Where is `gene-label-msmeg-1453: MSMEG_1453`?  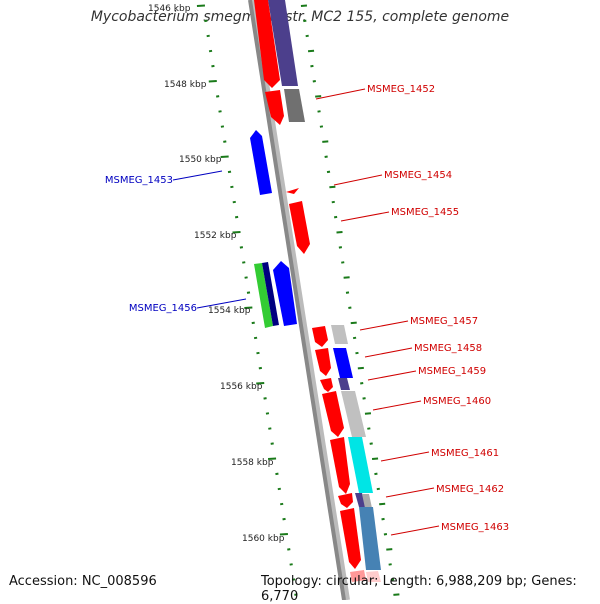 gene-label-msmeg-1453: MSMEG_1453 is located at coordinates (139, 180).